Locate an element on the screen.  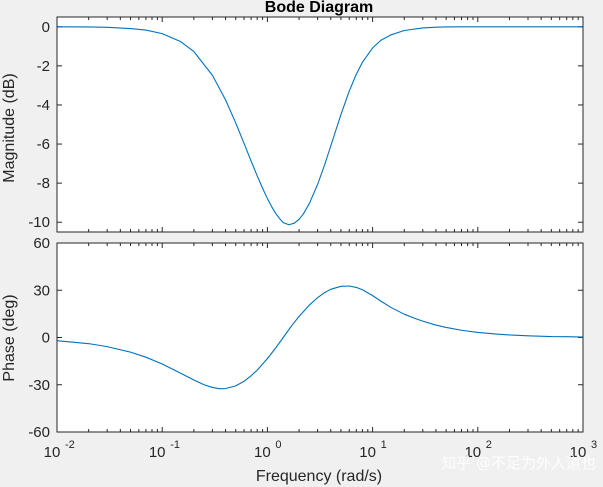
magnitude-y-axis-label: Magnitude (dB) is located at coordinates (9, 127).